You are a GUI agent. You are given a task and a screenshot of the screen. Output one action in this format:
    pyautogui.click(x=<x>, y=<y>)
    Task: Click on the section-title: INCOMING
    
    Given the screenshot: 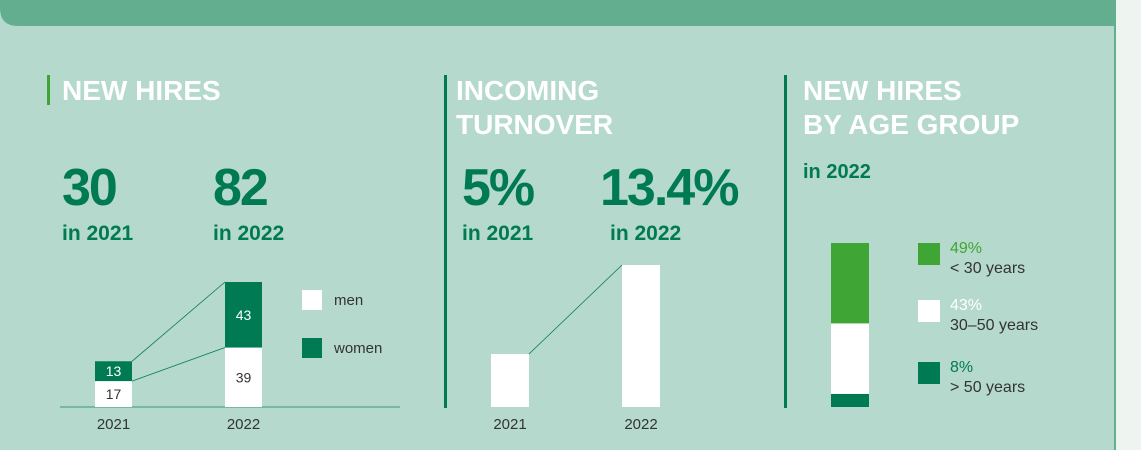 What is the action you would take?
    pyautogui.click(x=527, y=90)
    